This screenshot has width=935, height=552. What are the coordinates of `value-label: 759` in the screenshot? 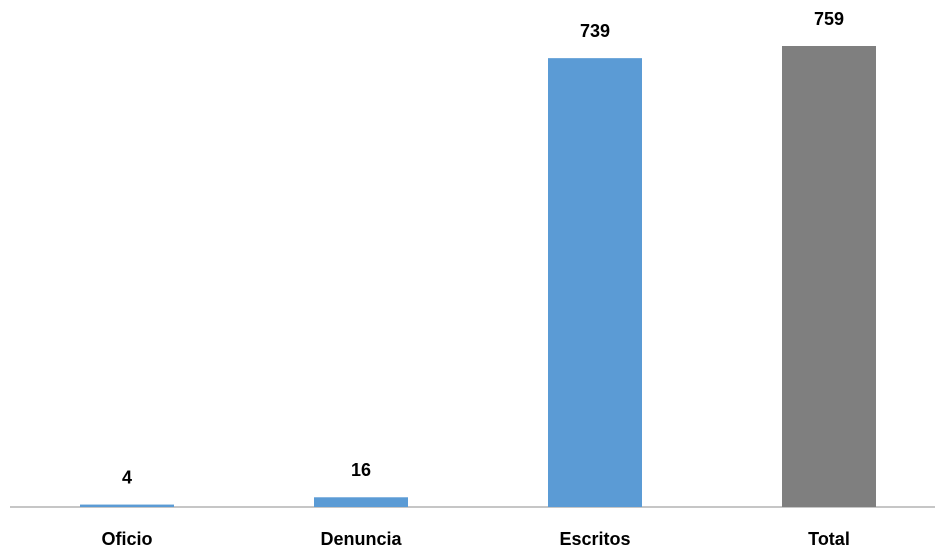 It's located at (829, 19).